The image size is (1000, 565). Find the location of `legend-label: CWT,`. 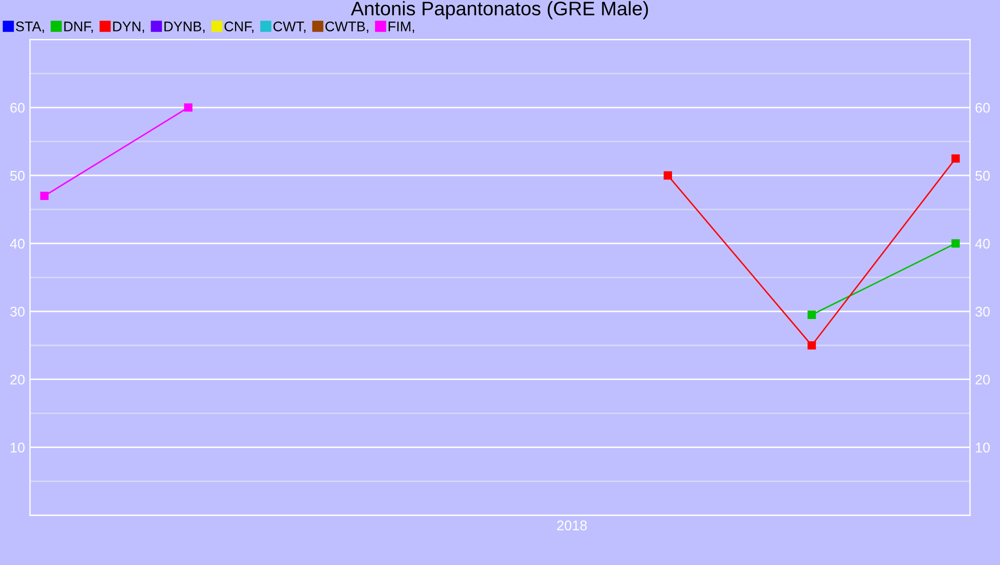

legend-label: CWT, is located at coordinates (289, 28).